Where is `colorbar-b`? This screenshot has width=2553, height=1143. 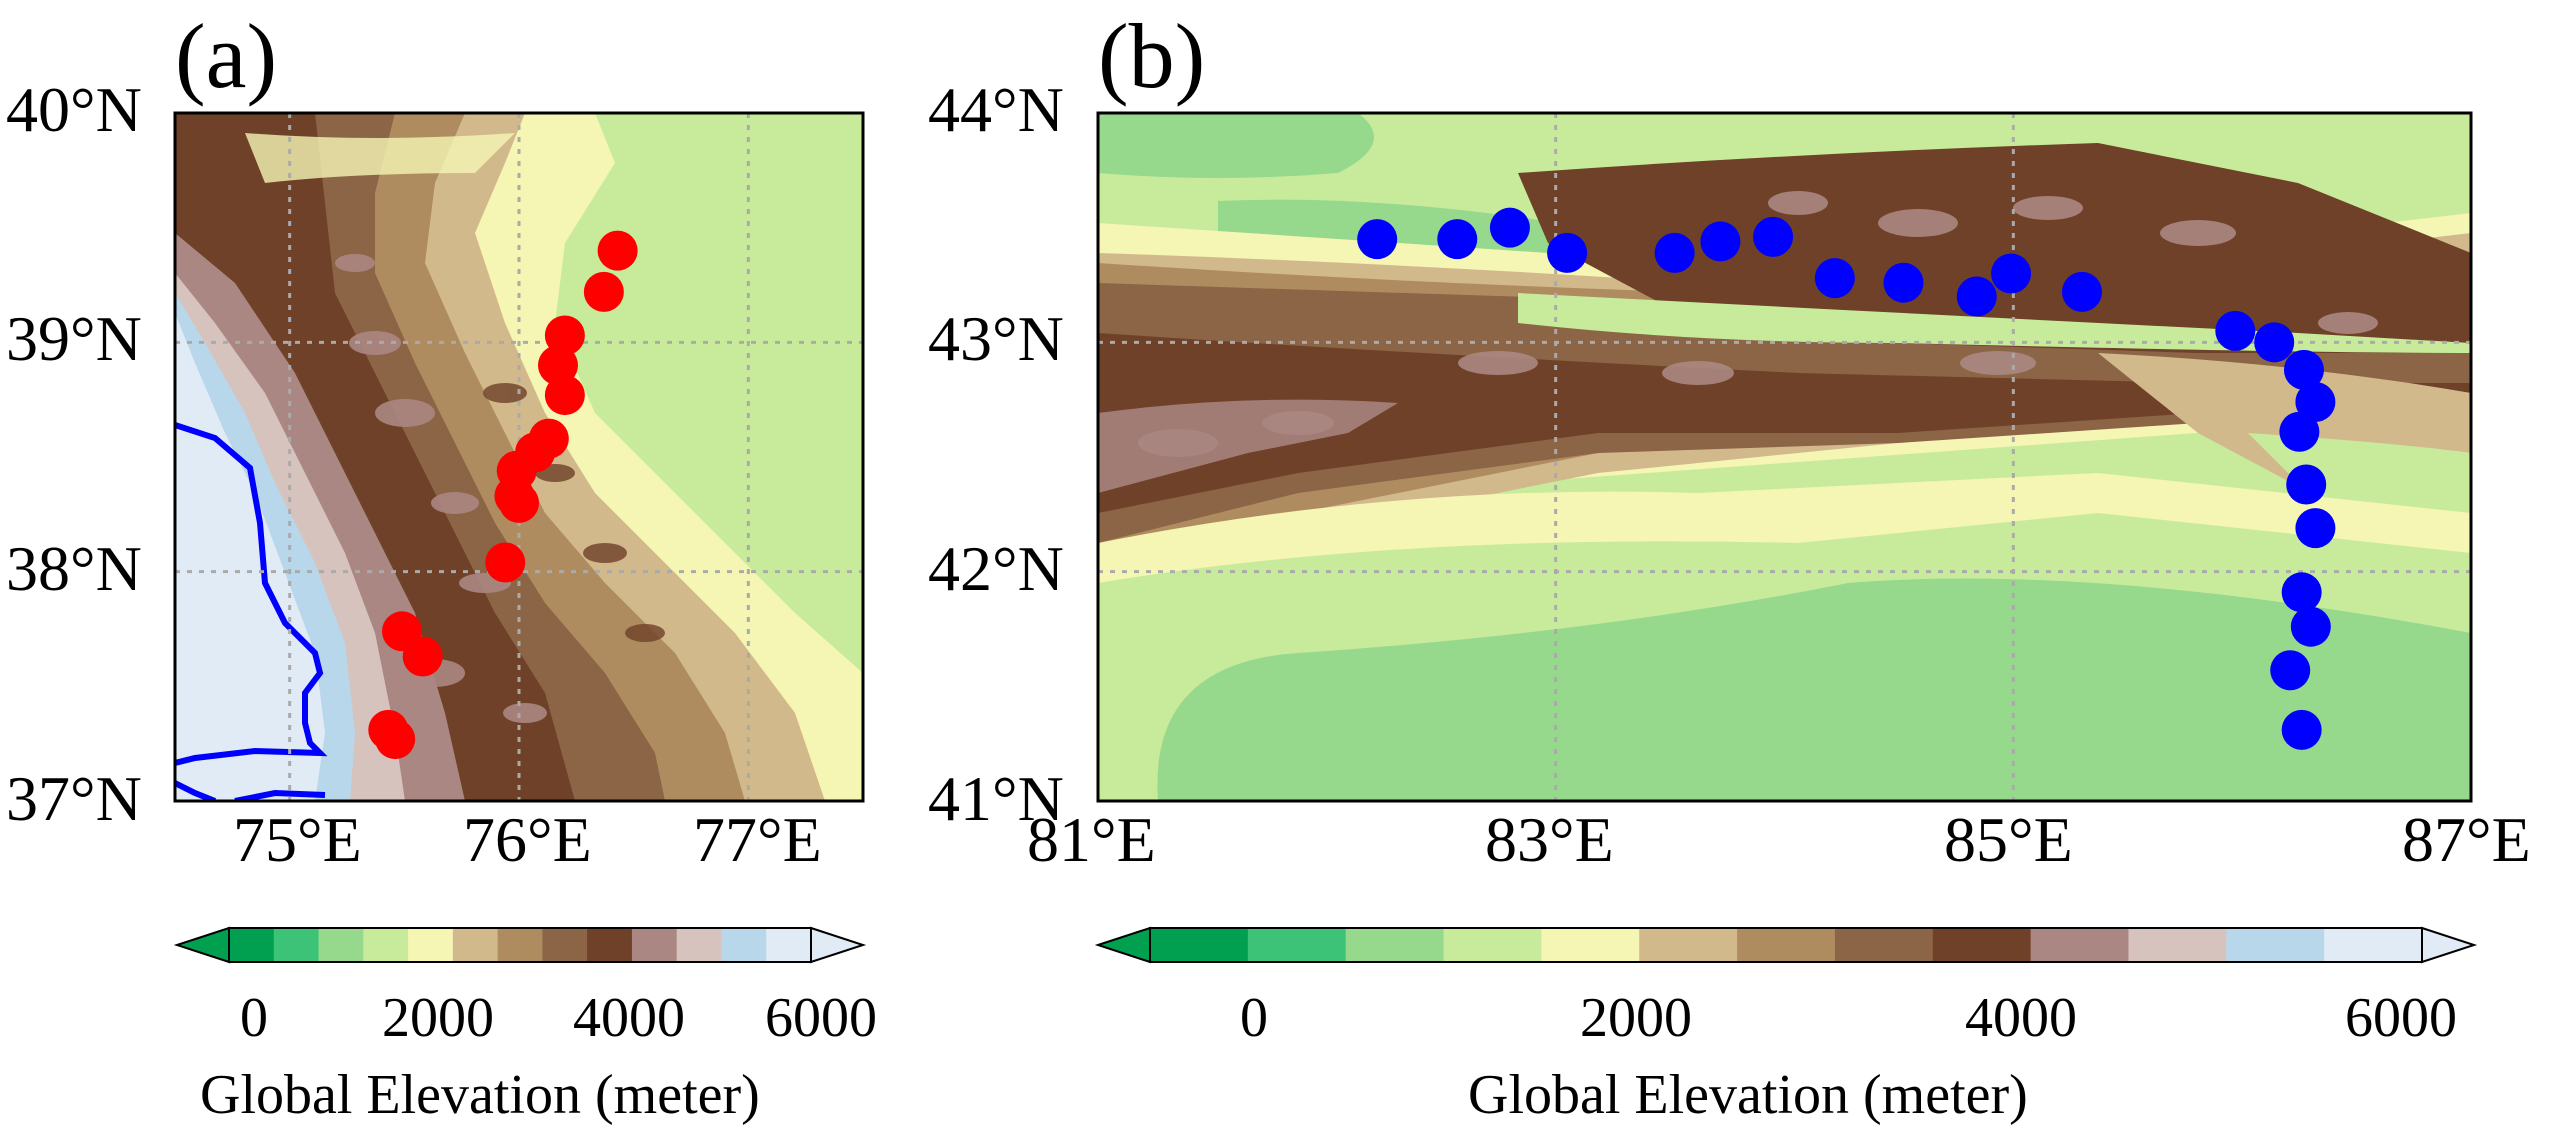 colorbar-b is located at coordinates (1786, 945).